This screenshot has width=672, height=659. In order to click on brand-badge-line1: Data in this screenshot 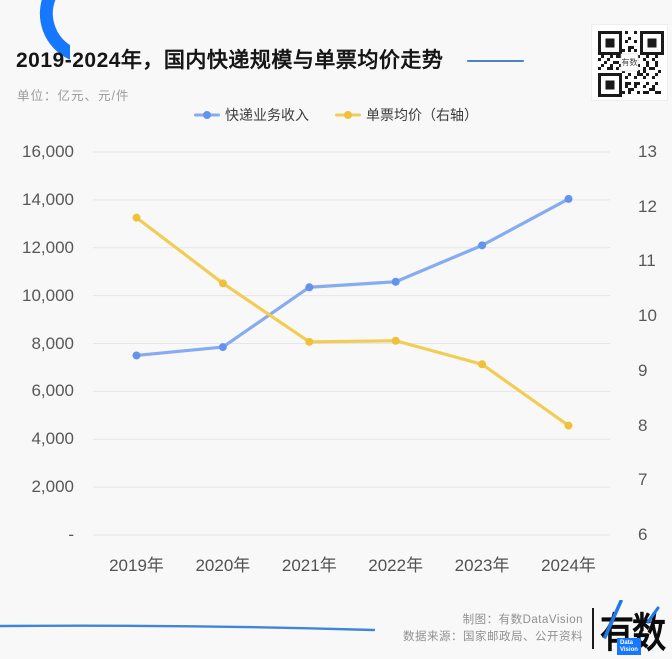, I will do `click(627, 643)`.